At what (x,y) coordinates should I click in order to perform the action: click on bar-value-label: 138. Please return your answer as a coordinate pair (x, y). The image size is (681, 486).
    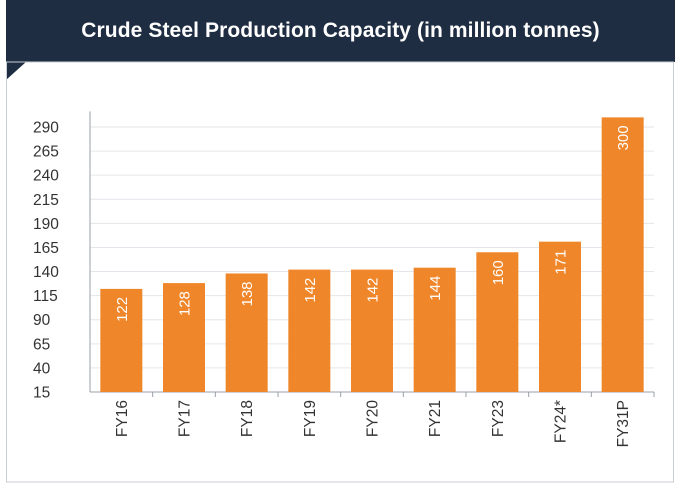
    Looking at the image, I should click on (247, 293).